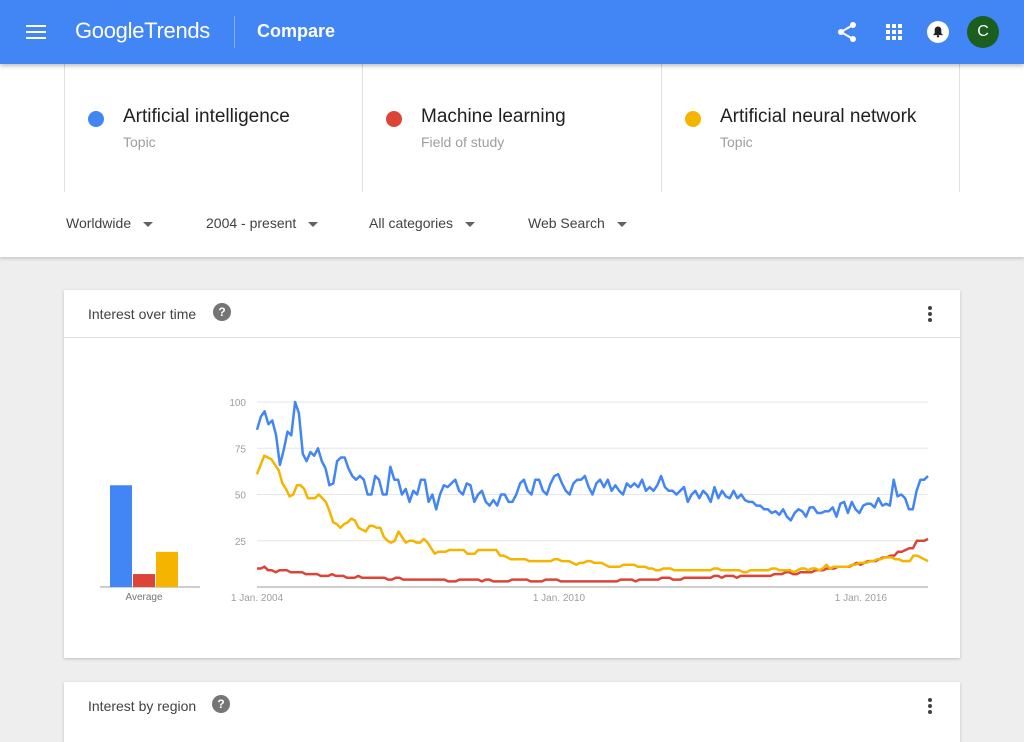 This screenshot has height=742, width=1024. What do you see at coordinates (241, 496) in the screenshot?
I see `y-tick-label: 50` at bounding box center [241, 496].